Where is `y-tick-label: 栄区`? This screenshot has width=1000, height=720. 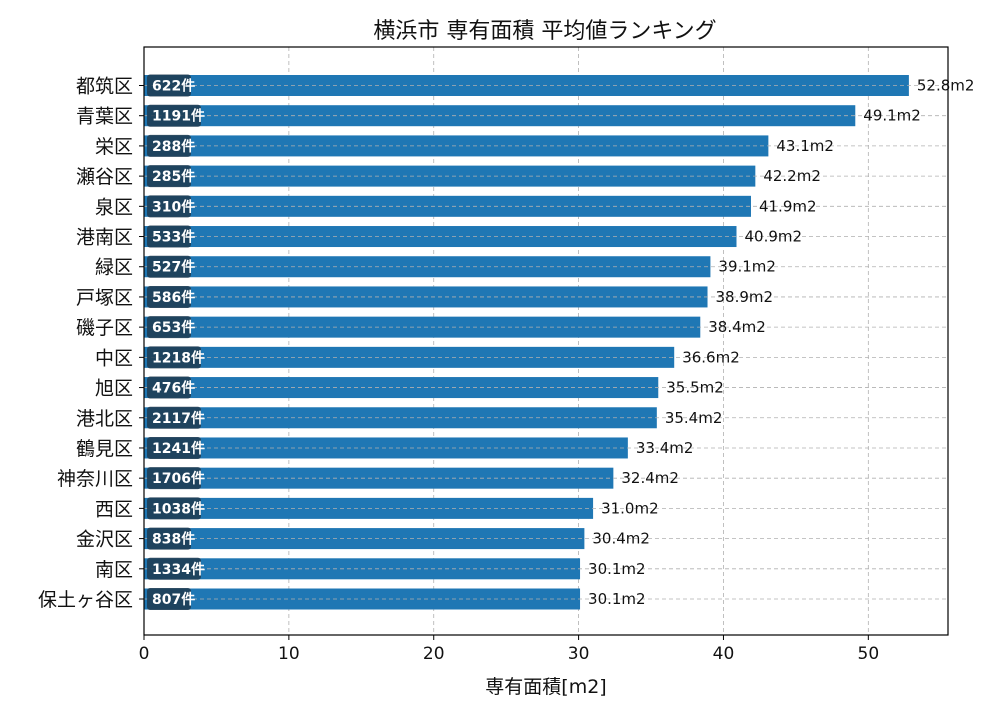 y-tick-label: 栄区 is located at coordinates (114, 147).